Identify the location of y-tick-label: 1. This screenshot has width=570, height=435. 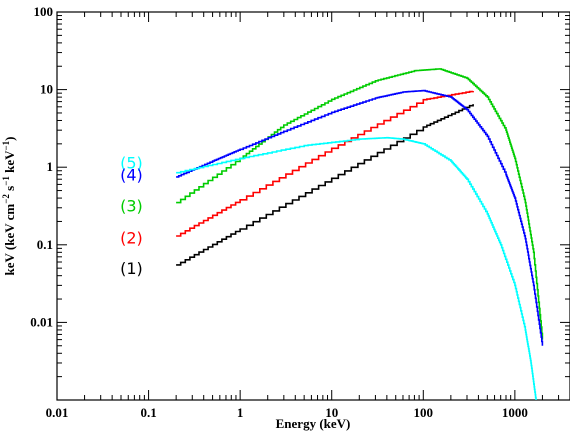
(50, 166).